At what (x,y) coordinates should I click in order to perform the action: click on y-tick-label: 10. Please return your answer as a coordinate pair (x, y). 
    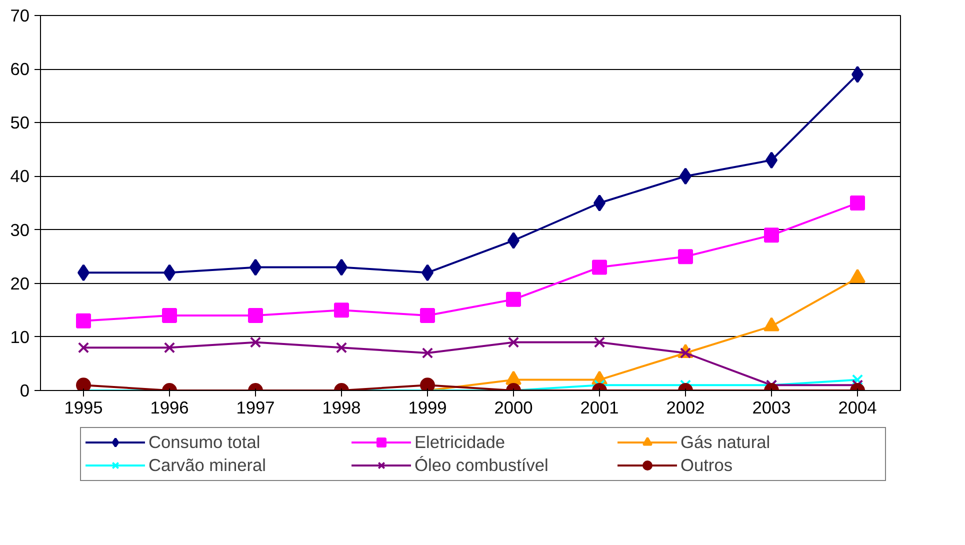
    Looking at the image, I should click on (20, 336).